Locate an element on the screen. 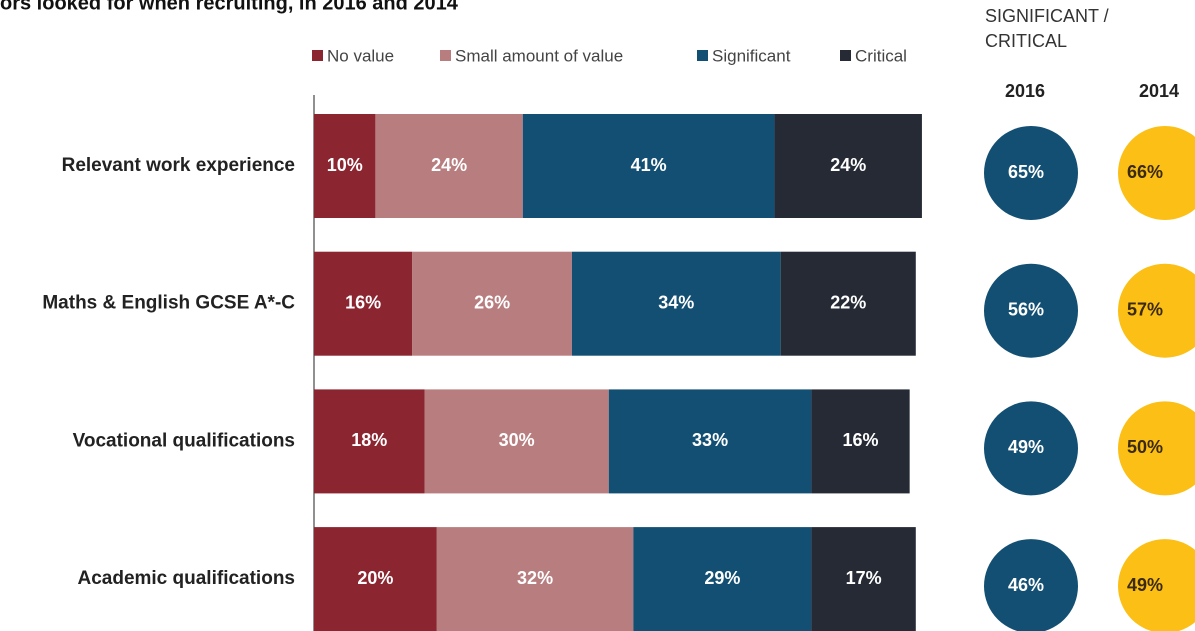 The height and width of the screenshot is (631, 1195). side-title: SIGNIFICANT / CRITICAL is located at coordinates (1047, 28).